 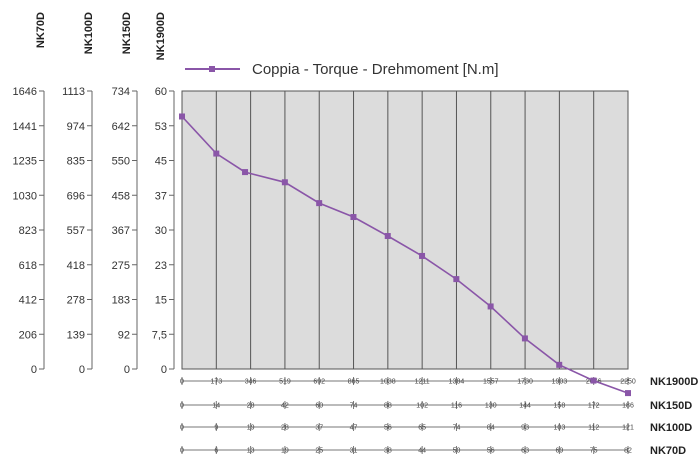 I want to click on y-tick-label: 418, so click(x=76, y=266).